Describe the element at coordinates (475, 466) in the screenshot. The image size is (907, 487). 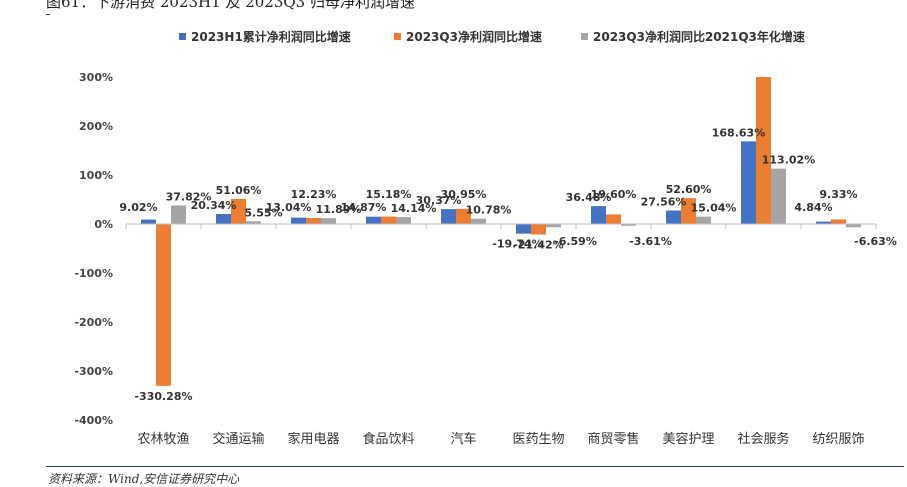
I see `bottom-rule` at that location.